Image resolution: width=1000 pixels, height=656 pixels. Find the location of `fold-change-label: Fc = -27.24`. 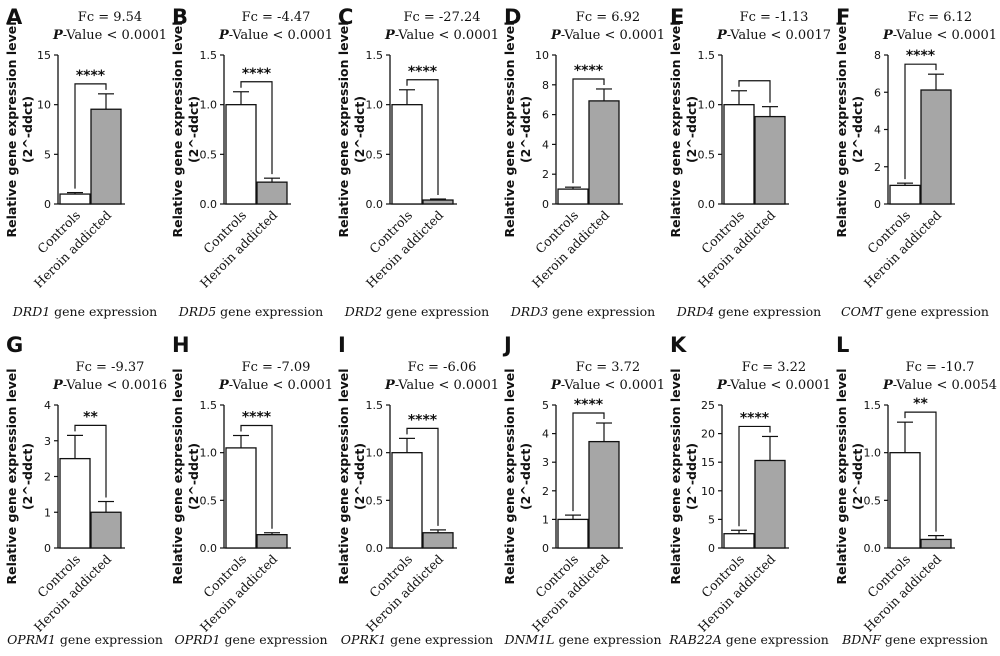

fold-change-label: Fc = -27.24 is located at coordinates (441, 17).